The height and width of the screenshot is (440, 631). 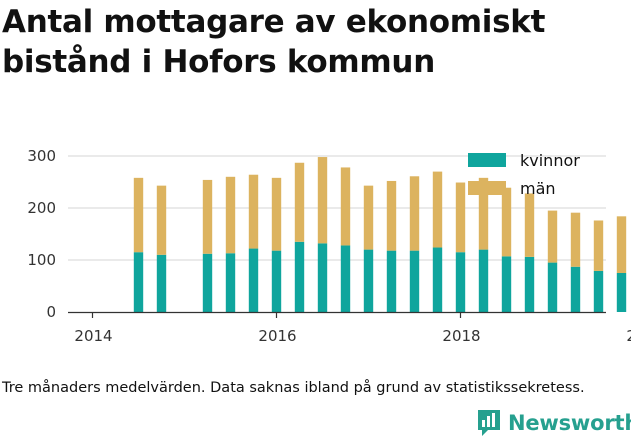 I want to click on x-axis: 201420162018202020222024, so click(x=349, y=328).